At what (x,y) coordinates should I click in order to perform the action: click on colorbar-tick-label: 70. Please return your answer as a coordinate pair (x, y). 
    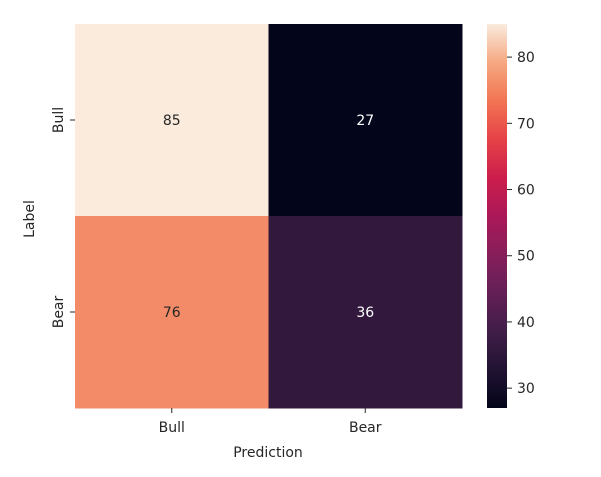
    Looking at the image, I should click on (526, 124).